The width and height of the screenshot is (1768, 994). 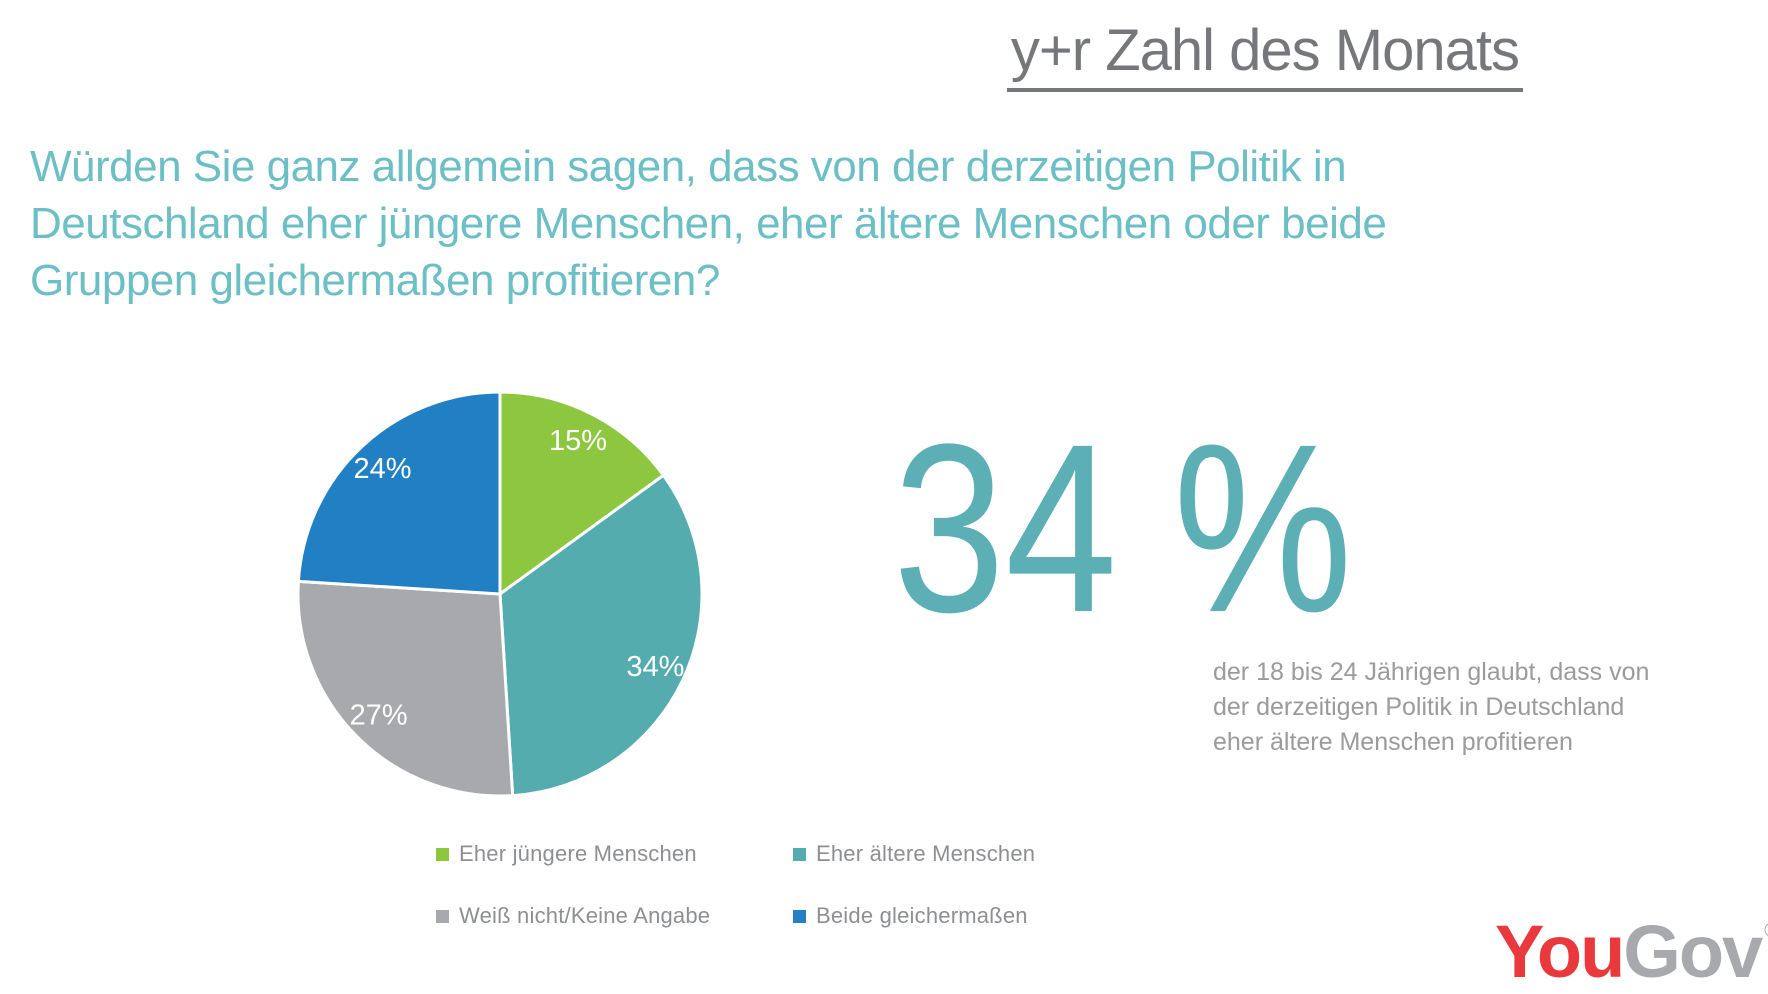 I want to click on legend-item-1: Eher ältere Menschen, so click(x=914, y=854).